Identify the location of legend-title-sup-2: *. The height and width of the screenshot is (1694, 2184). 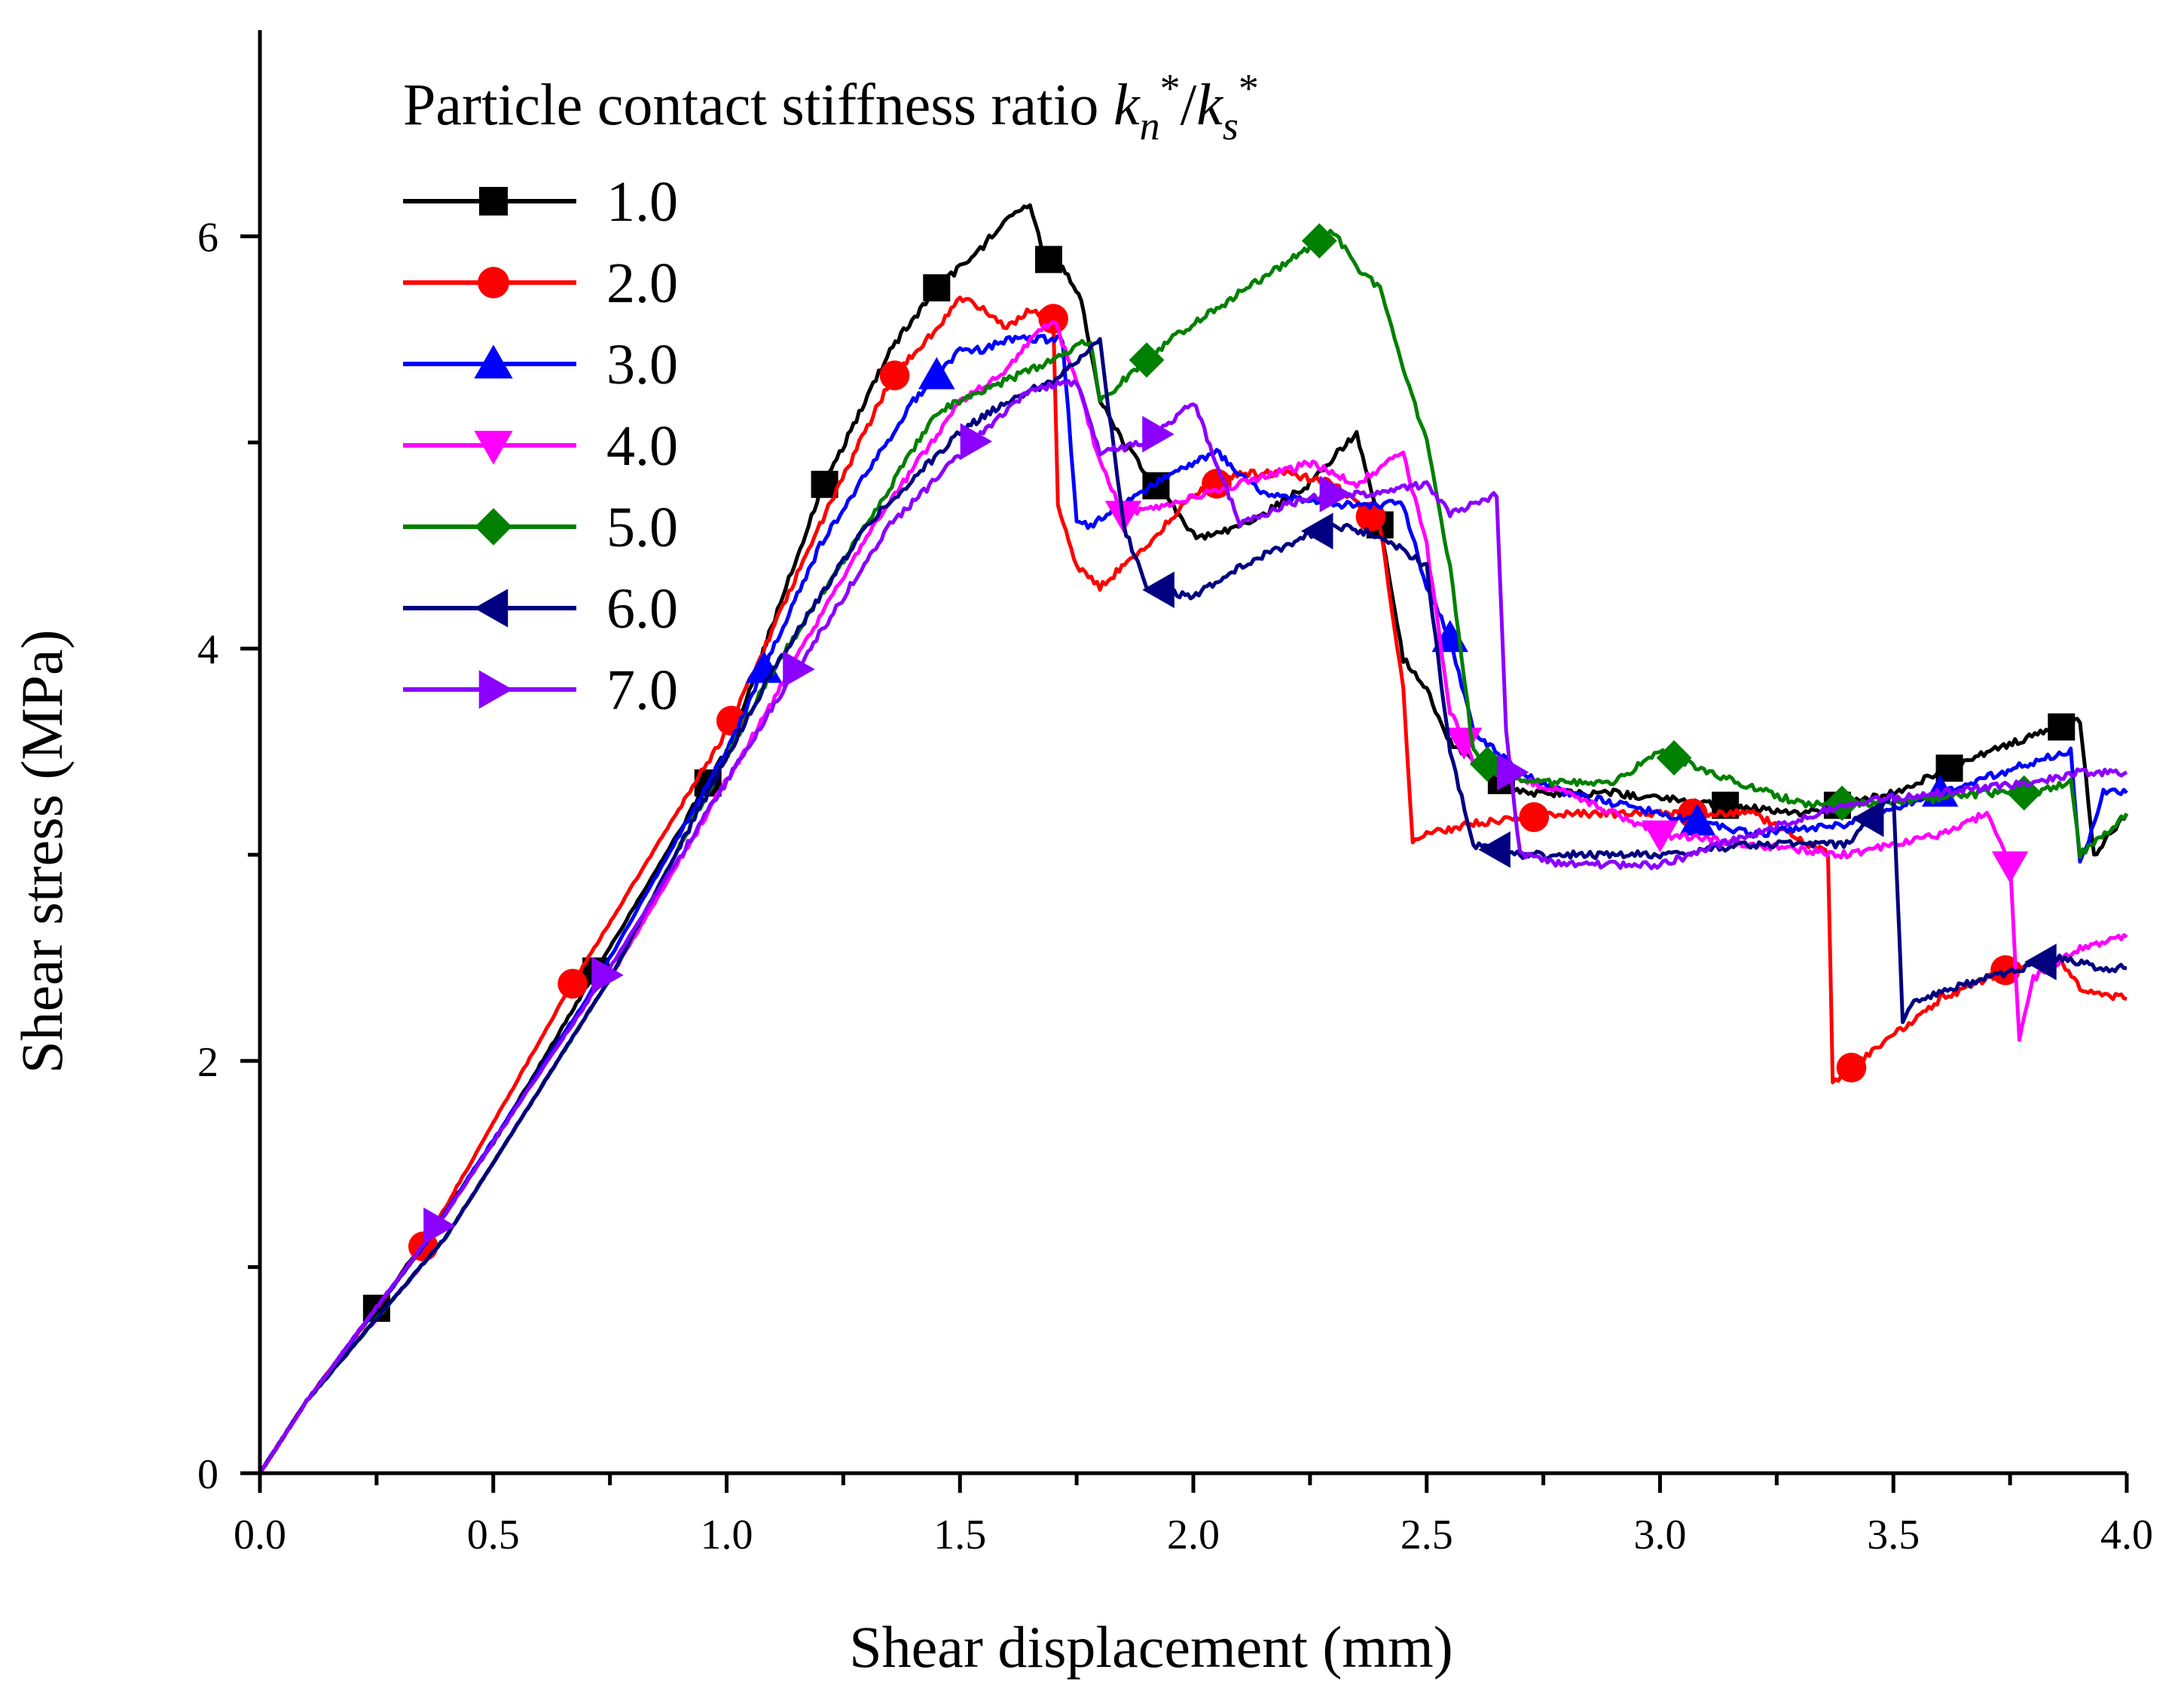
(1249, 88).